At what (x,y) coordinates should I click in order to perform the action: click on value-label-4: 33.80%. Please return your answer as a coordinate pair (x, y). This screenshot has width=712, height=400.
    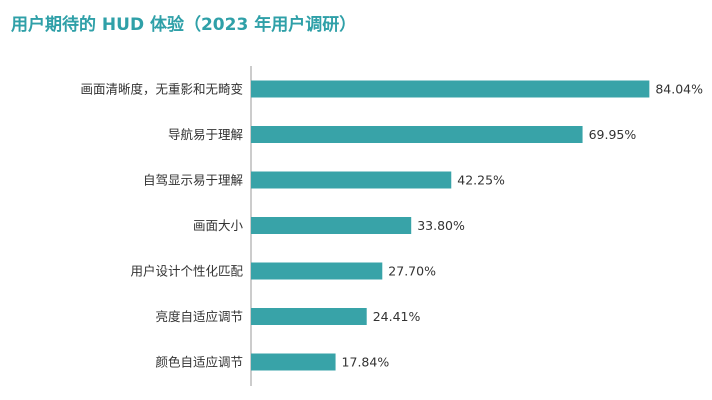
    Looking at the image, I should click on (441, 225).